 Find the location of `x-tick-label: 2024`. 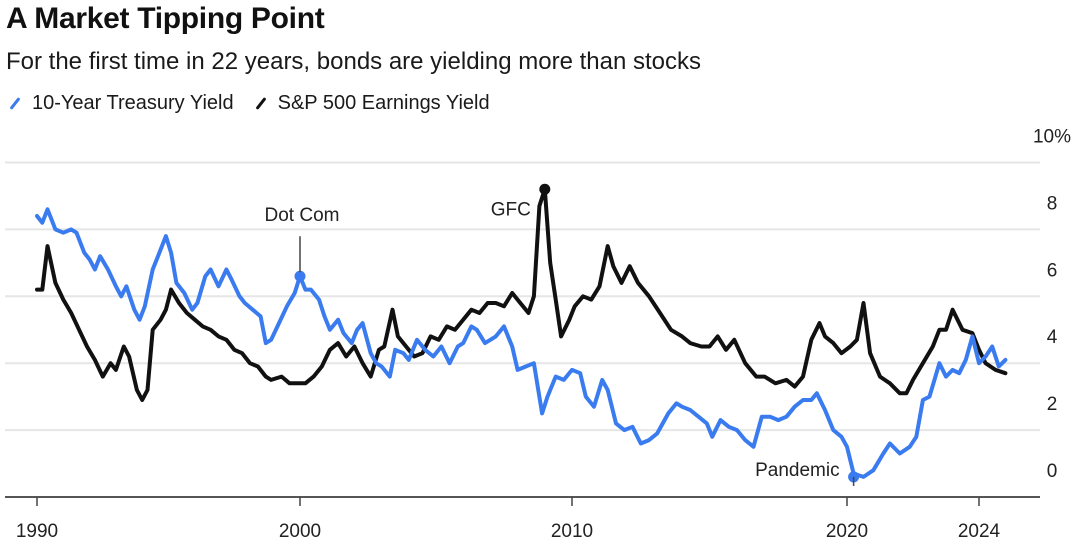

x-tick-label: 2024 is located at coordinates (979, 531).